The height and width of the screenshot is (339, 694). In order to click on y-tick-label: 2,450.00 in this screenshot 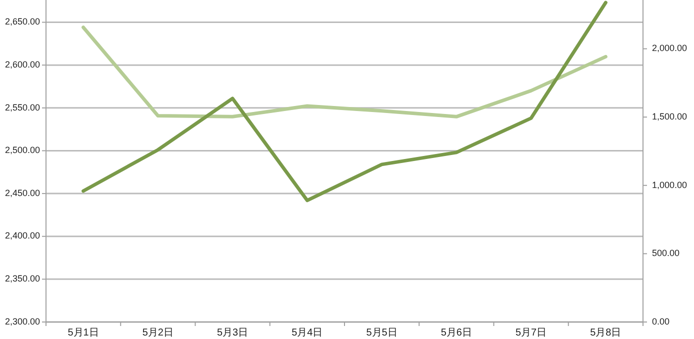, I will do `click(22, 193)`.